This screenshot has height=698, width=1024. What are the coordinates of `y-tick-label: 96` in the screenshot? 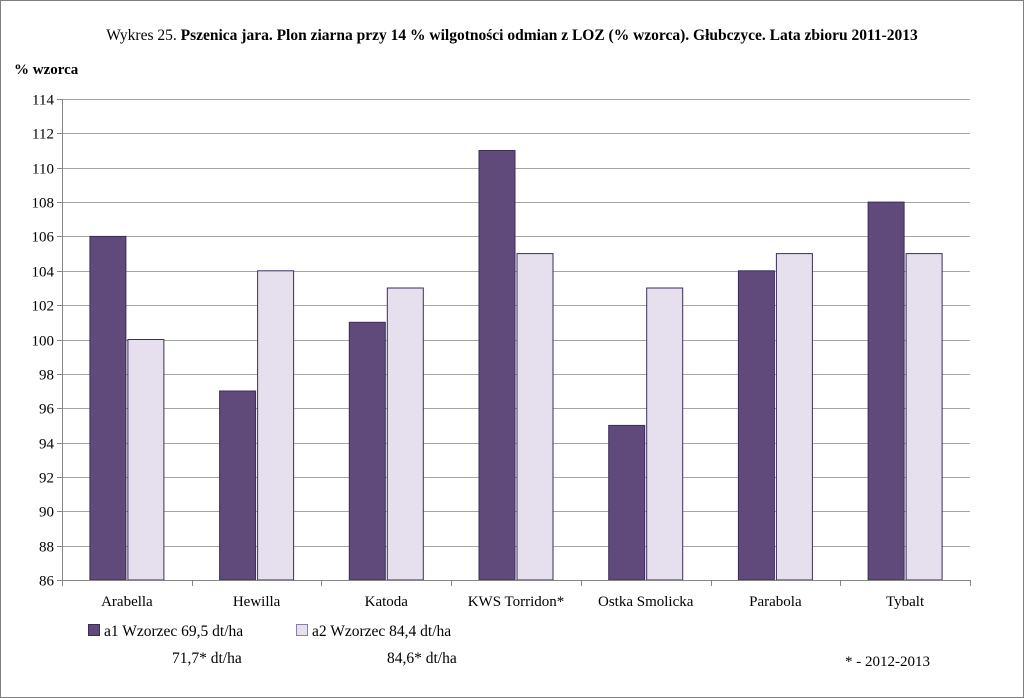 It's located at (47, 410).